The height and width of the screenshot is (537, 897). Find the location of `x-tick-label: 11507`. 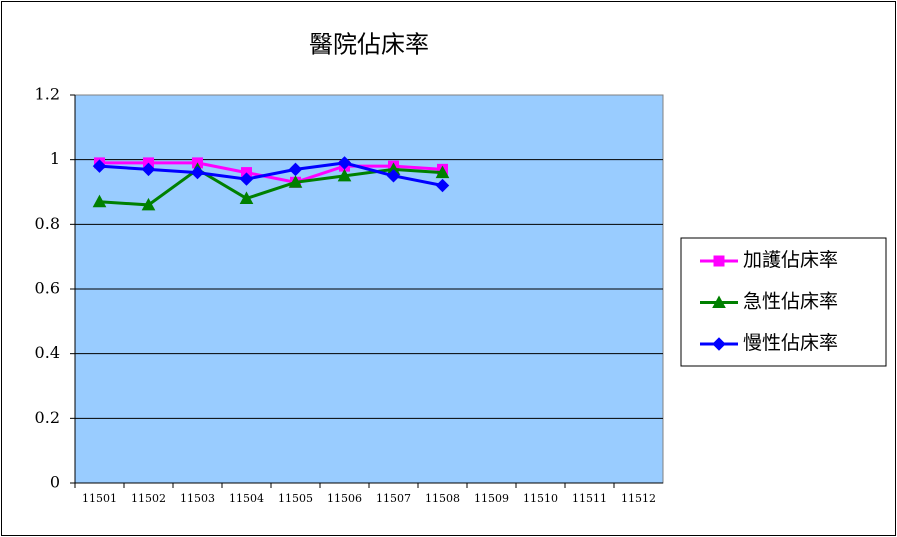

x-tick-label: 11507 is located at coordinates (393, 498).